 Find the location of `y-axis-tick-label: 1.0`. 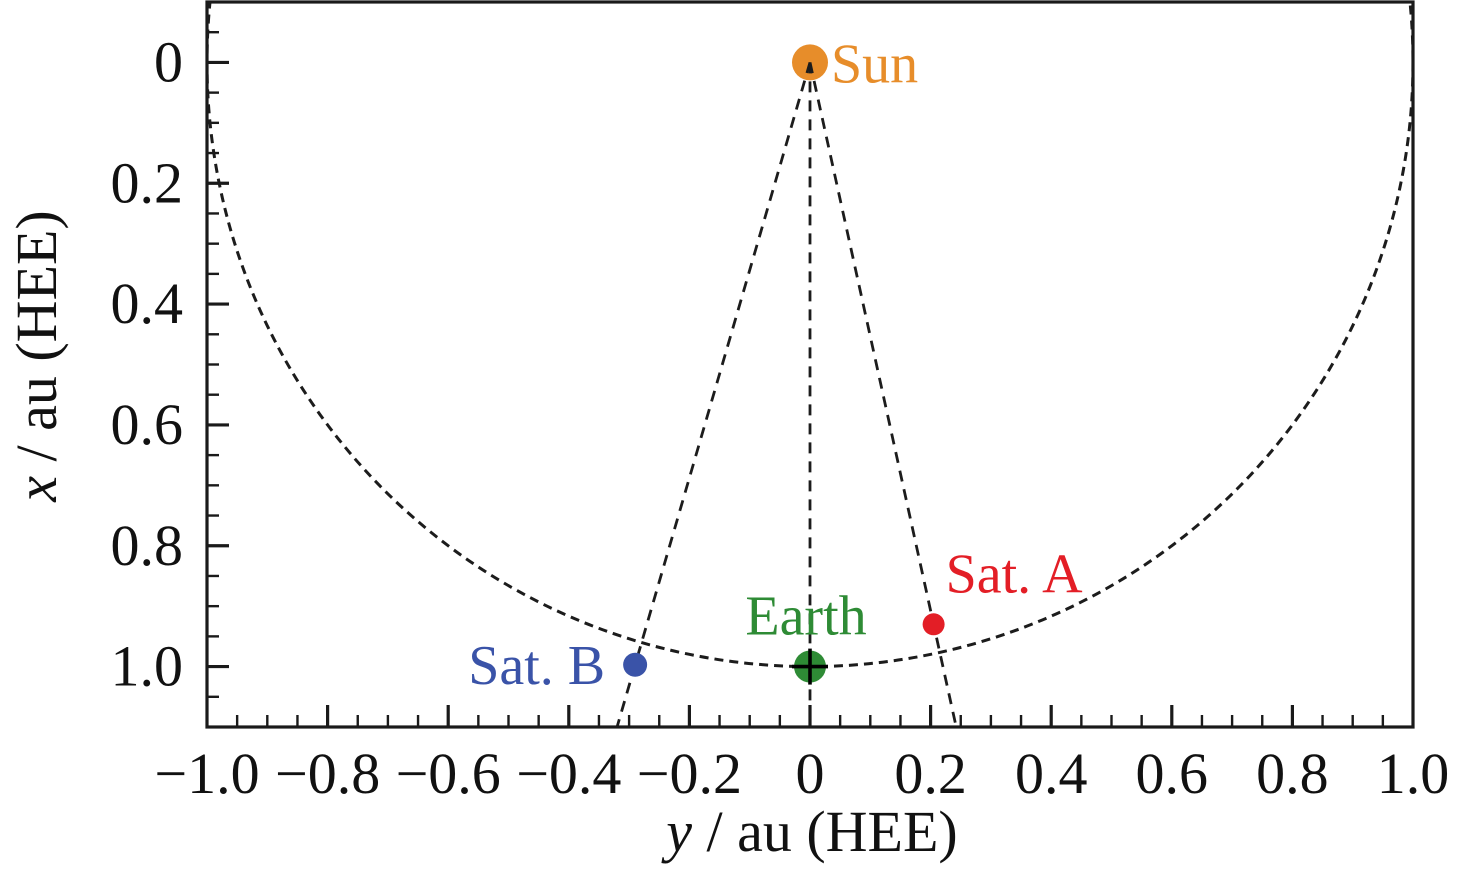

y-axis-tick-label: 1.0 is located at coordinates (147, 666).